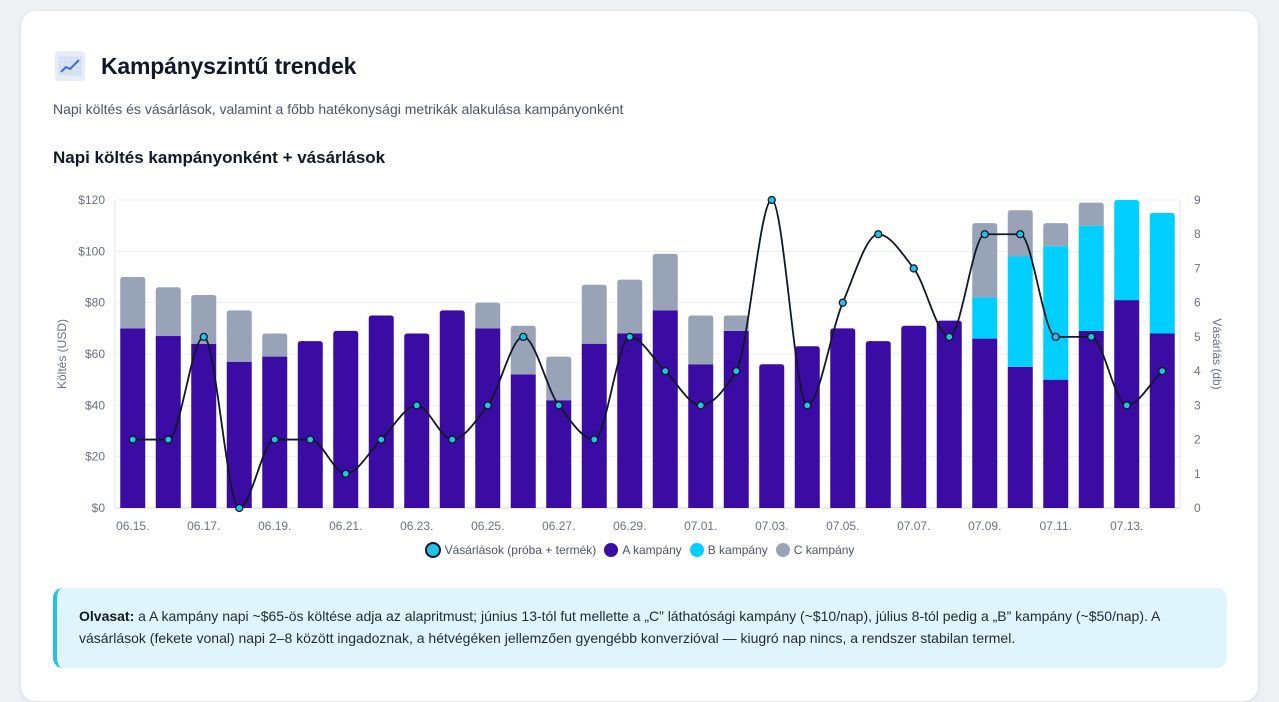 The height and width of the screenshot is (702, 1279). Describe the element at coordinates (1197, 303) in the screenshot. I see `y-tick-label-right: 6` at that location.